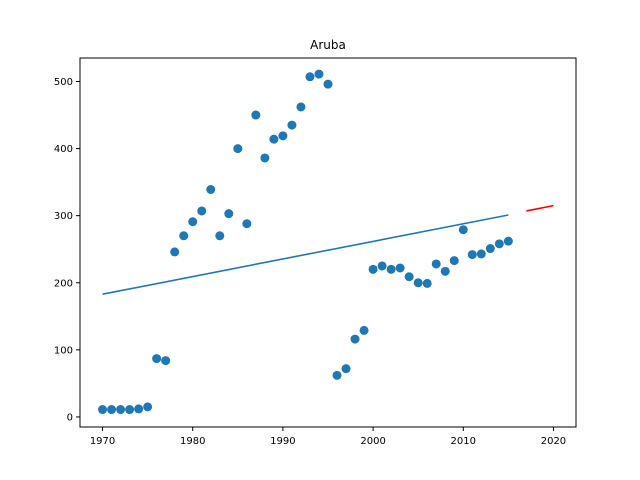  Describe the element at coordinates (63, 149) in the screenshot. I see `y-tick-label: 400` at that location.